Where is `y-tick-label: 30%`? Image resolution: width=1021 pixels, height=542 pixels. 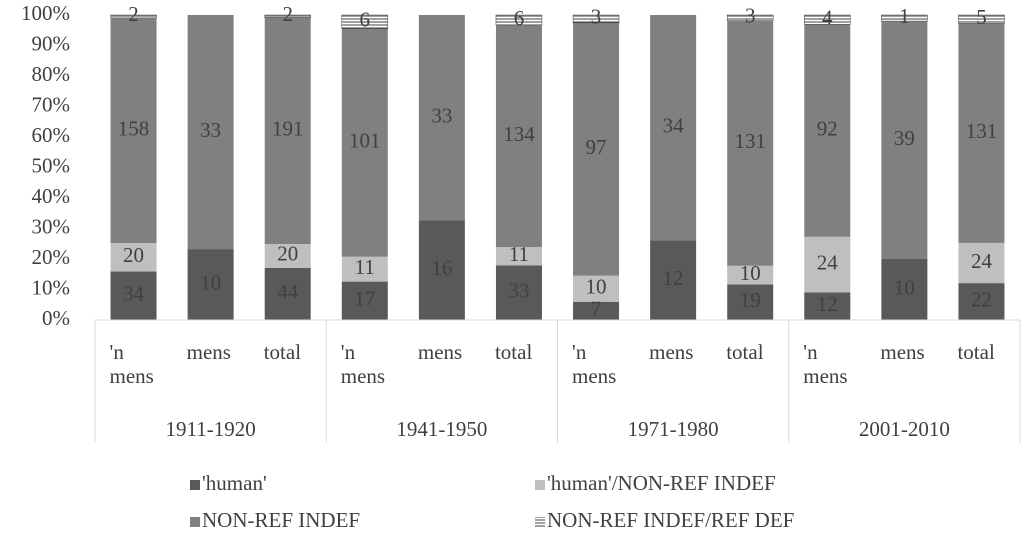
y-tick-label: 30% is located at coordinates (51, 226).